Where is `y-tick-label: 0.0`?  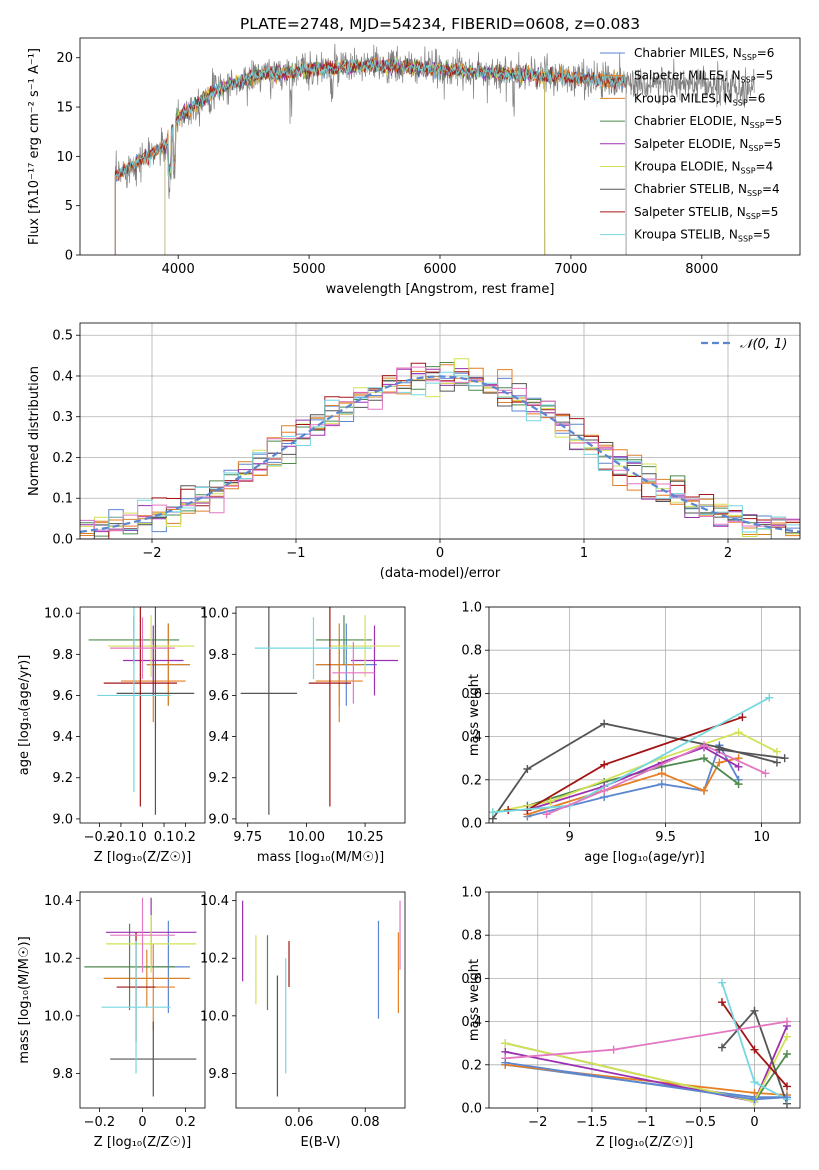
y-tick-label: 0.0 is located at coordinates (471, 824).